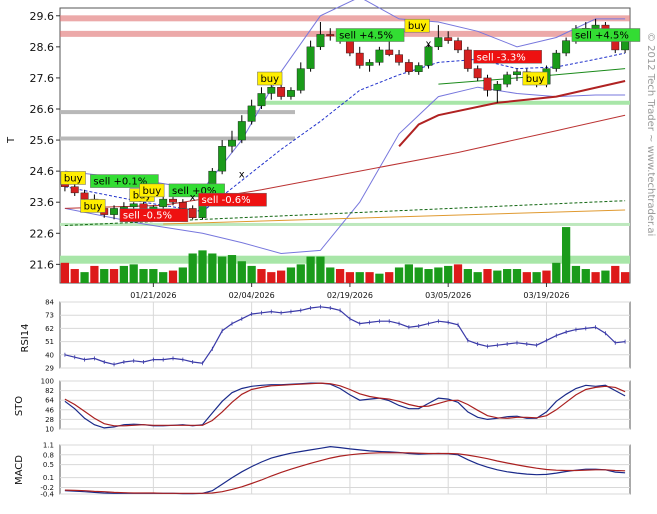 The height and width of the screenshot is (514, 657). I want to click on price-y-tick-label: 22.6, so click(42, 233).